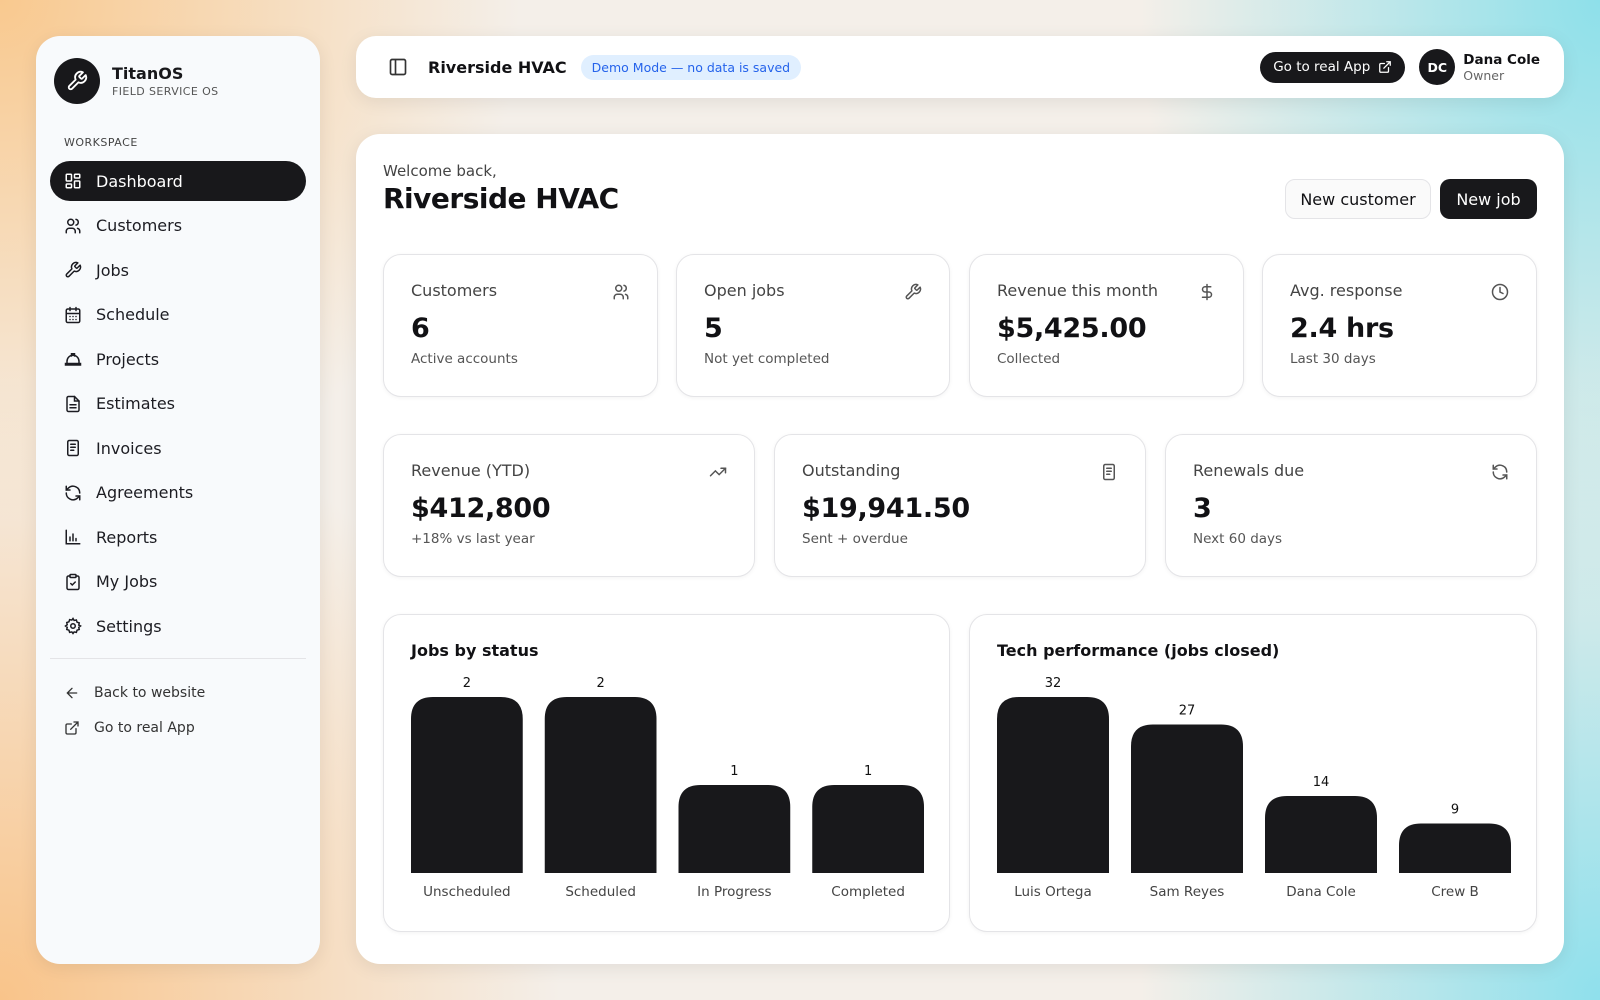  What do you see at coordinates (813, 325) in the screenshot?
I see `stat-card-open-jobs: Open jobs 5 Not yet completed` at bounding box center [813, 325].